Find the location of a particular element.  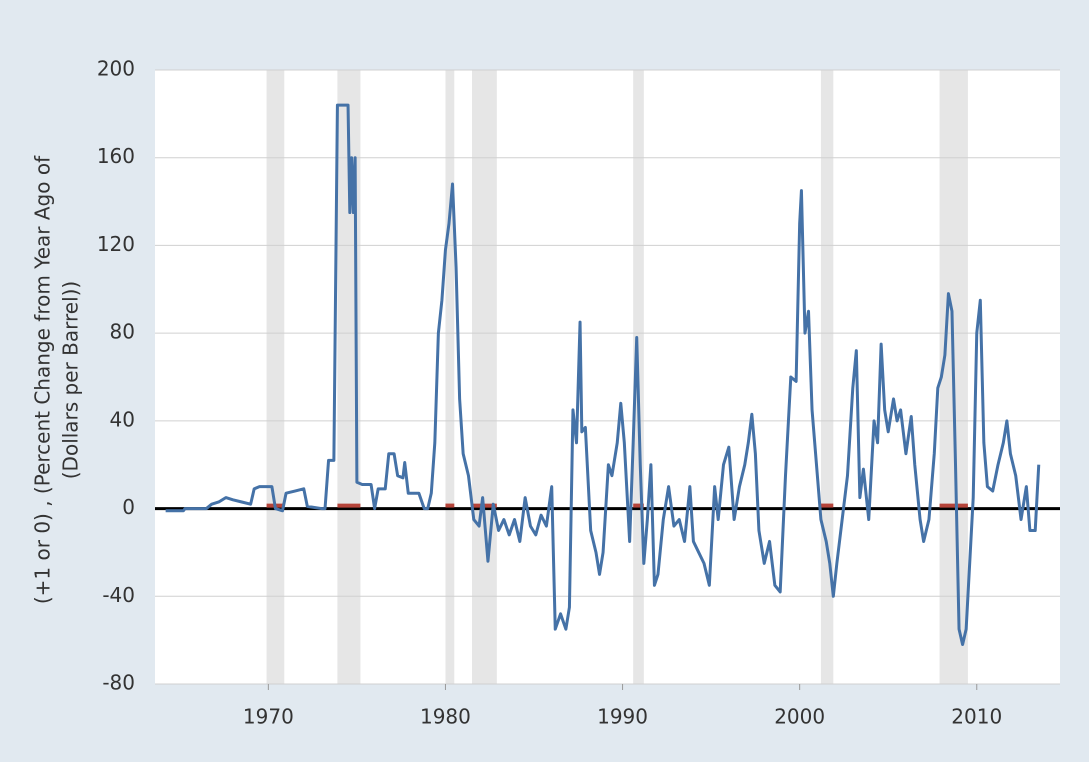

y-tick-label: 0 is located at coordinates (128, 507).